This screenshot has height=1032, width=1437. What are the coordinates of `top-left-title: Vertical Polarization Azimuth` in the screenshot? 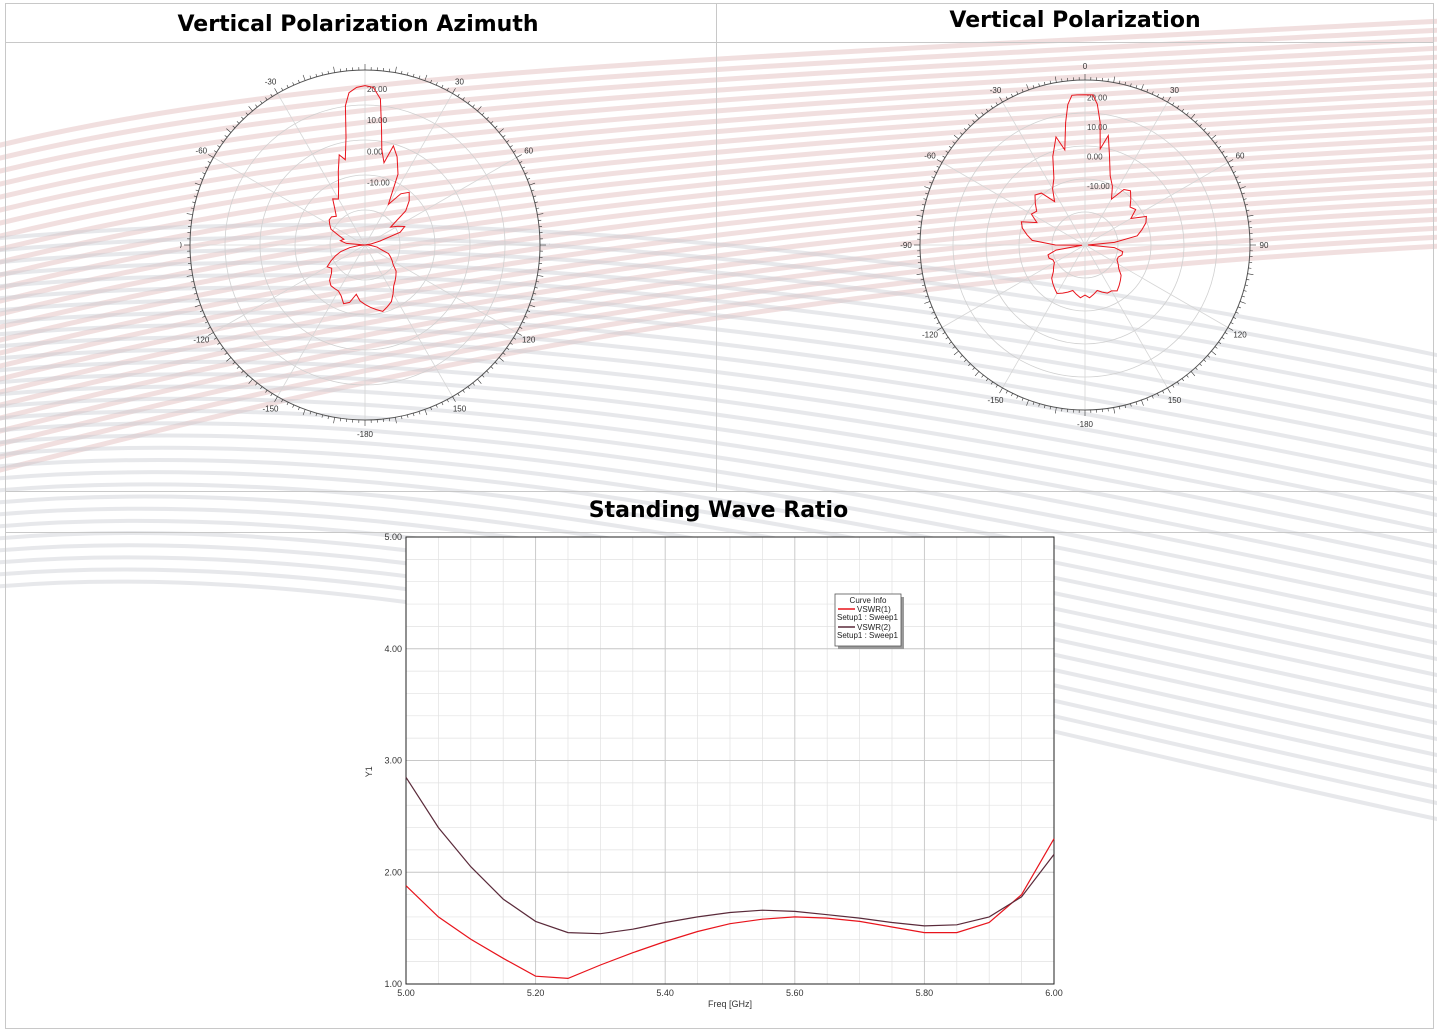 It's located at (358, 24).